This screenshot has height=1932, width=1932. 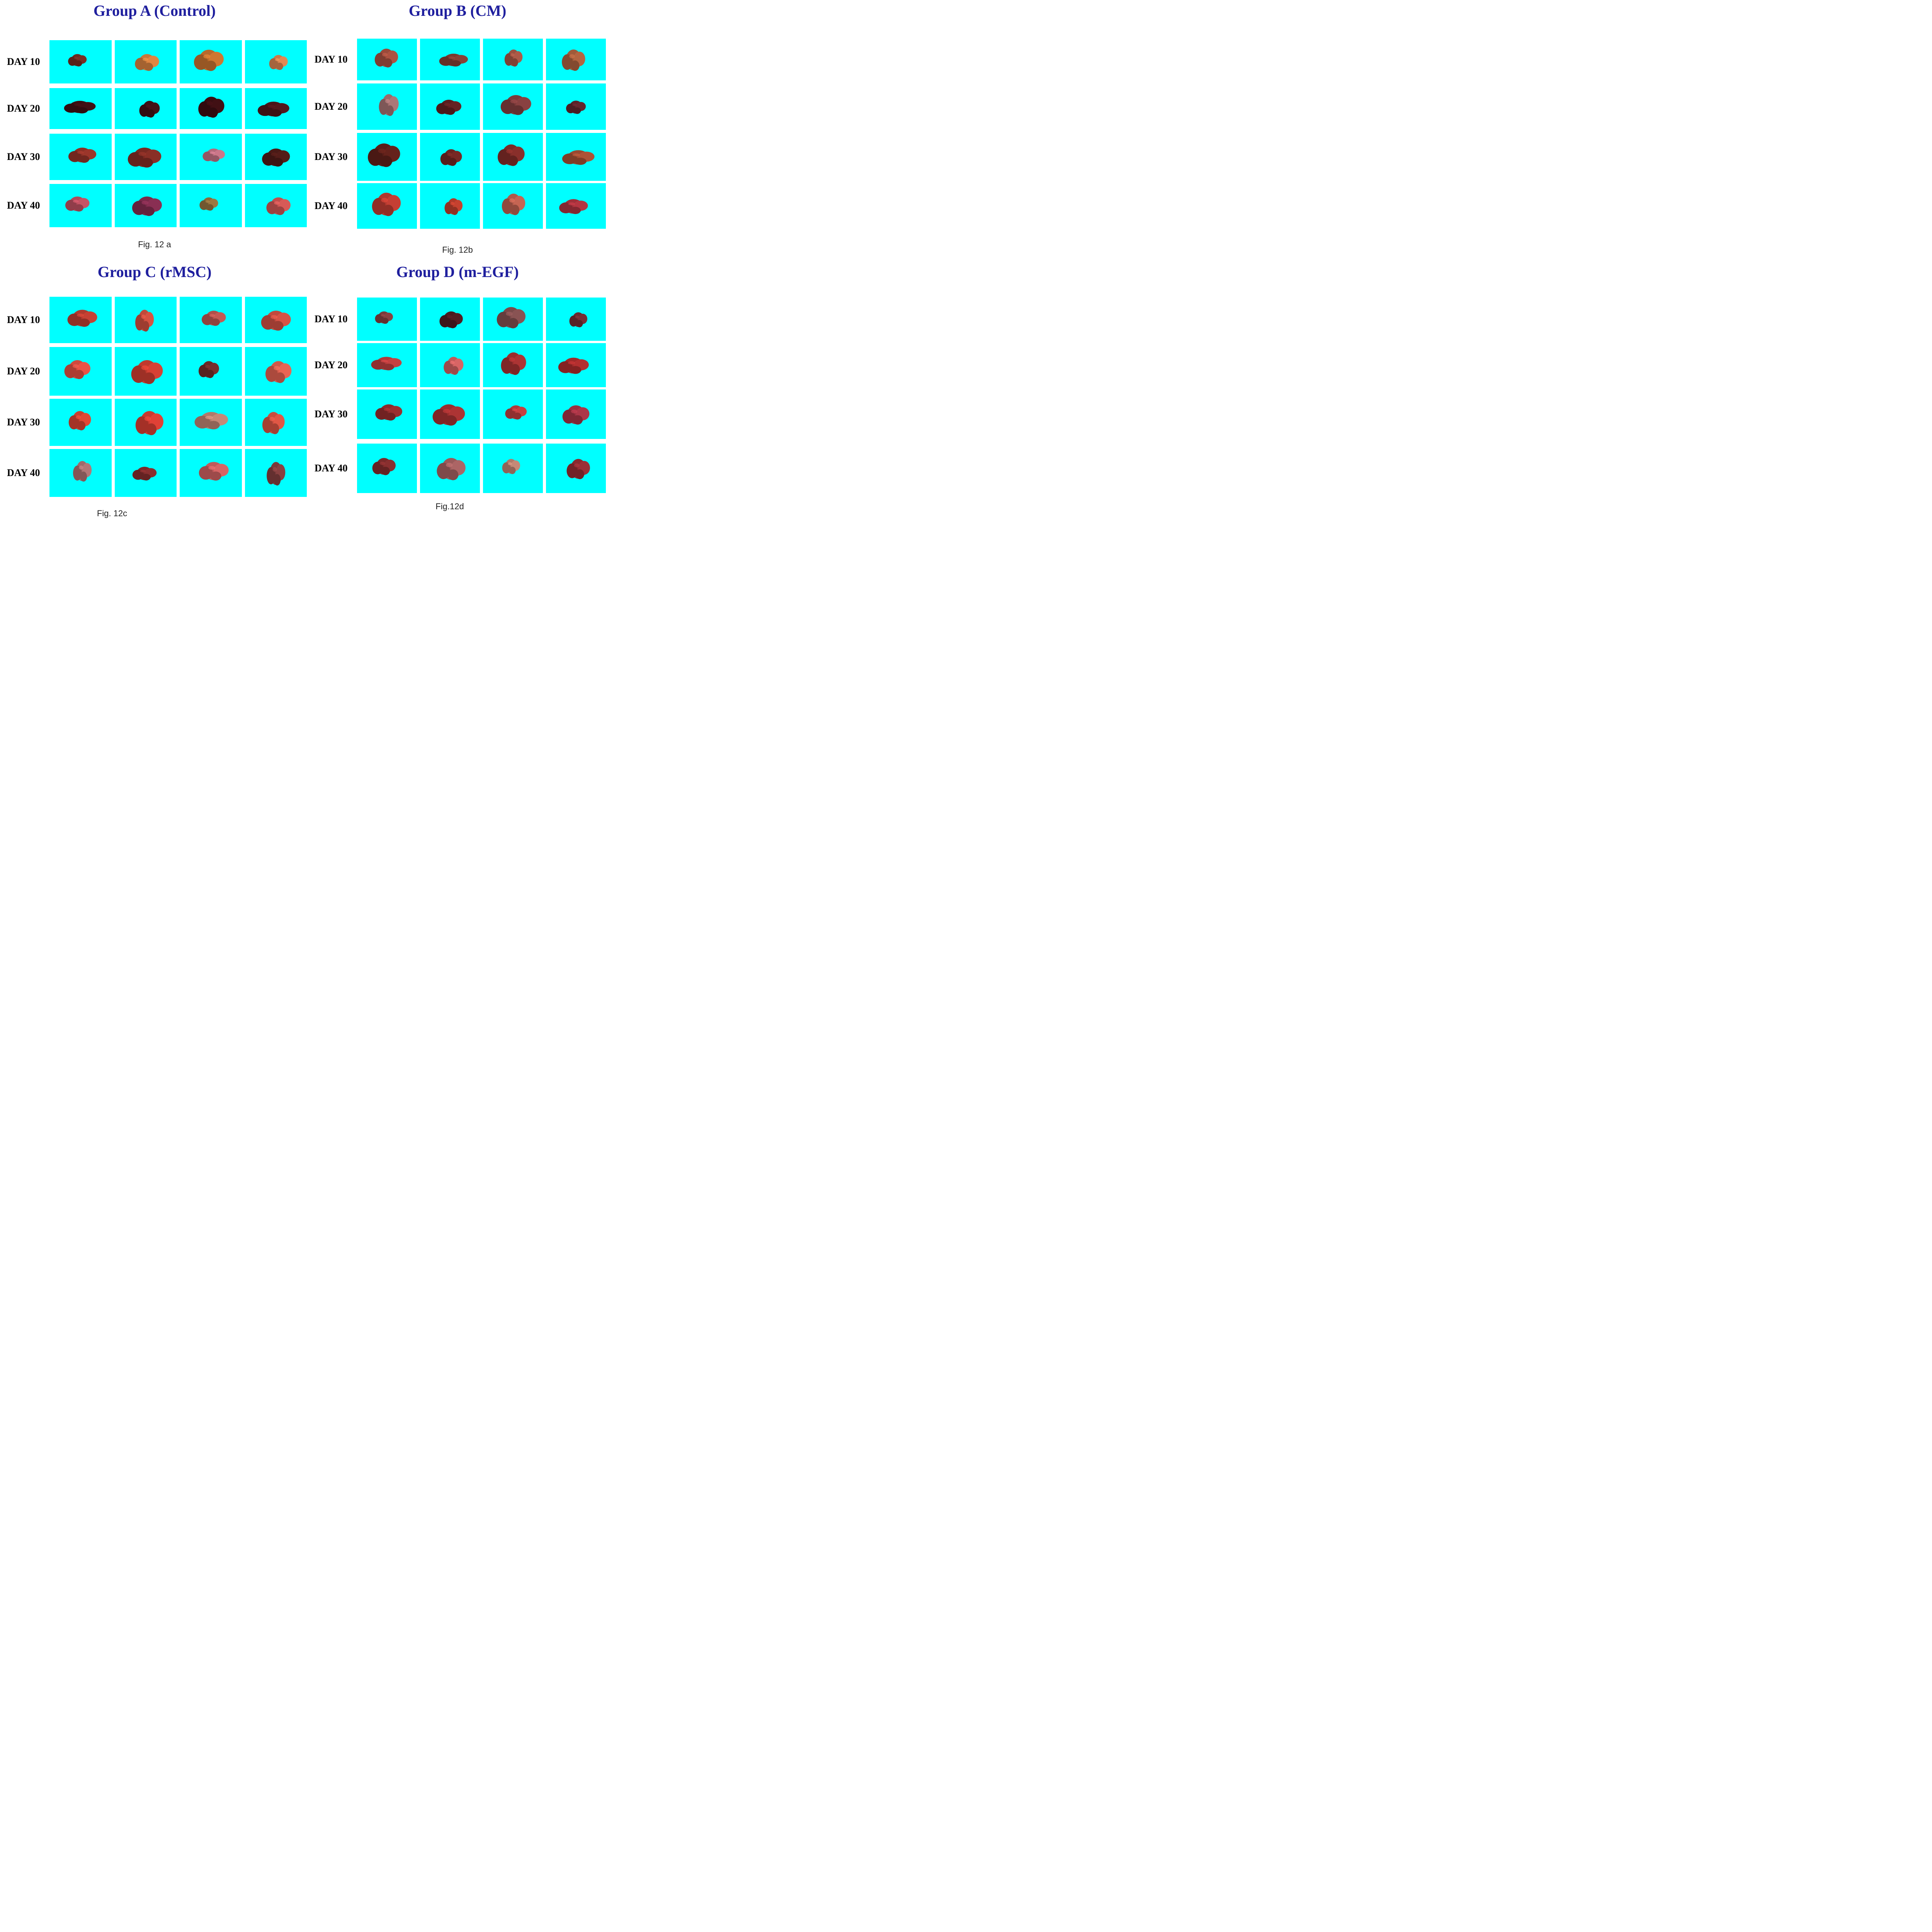 I want to click on group-title: Group D (m-EGF), so click(x=457, y=272).